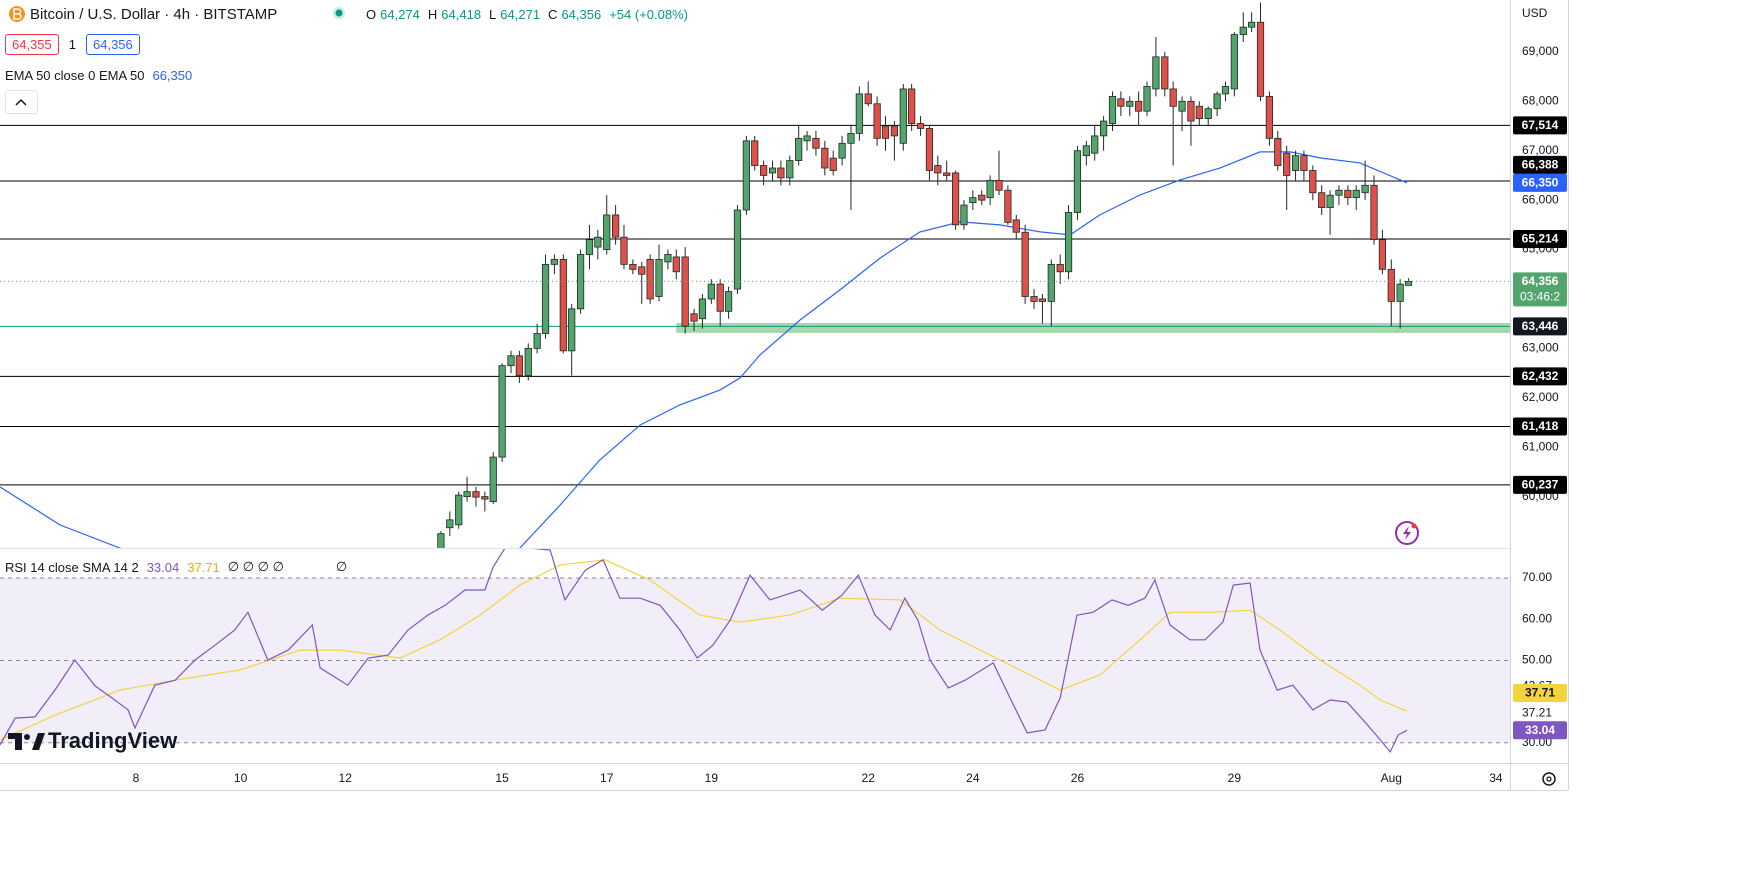 The height and width of the screenshot is (890, 1764). I want to click on alert-badge, so click(1414, 526).